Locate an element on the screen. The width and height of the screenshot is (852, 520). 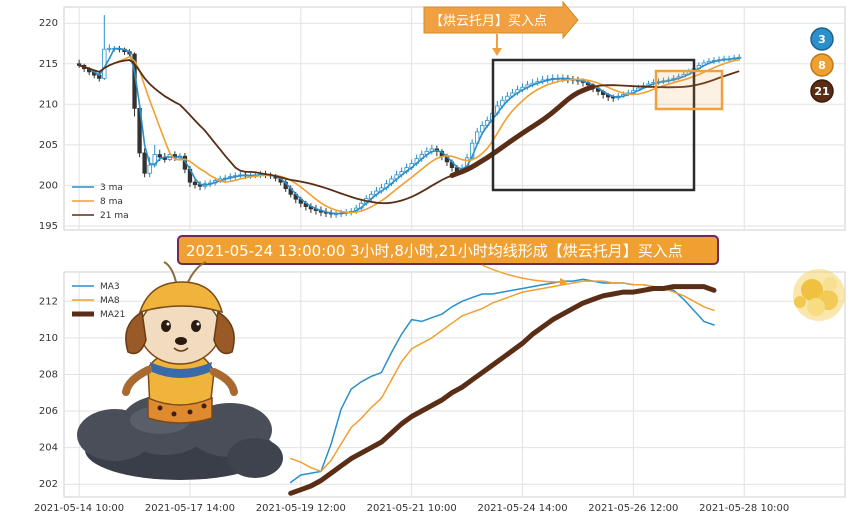
badge-21-label: 21 is located at coordinates (821, 91).